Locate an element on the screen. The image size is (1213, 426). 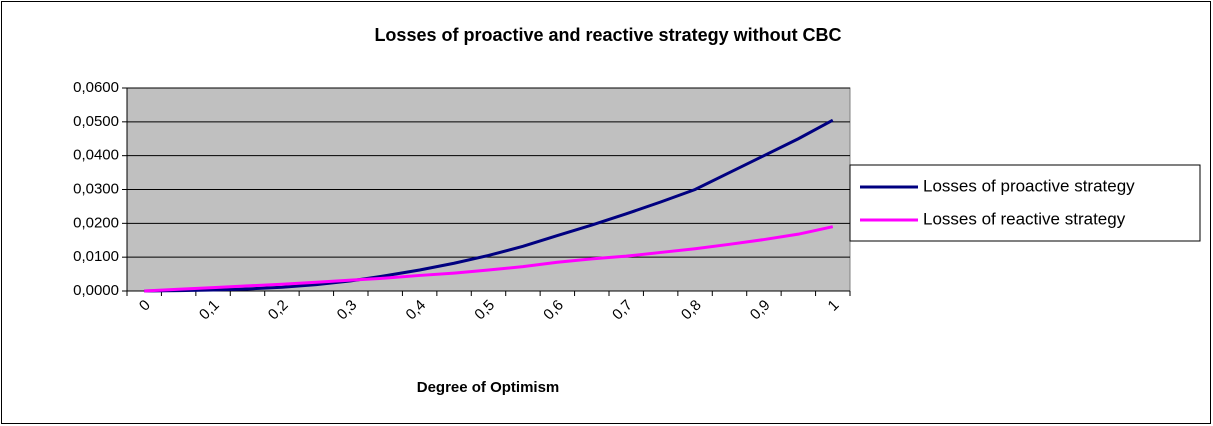
series-line is located at coordinates (489, 259).